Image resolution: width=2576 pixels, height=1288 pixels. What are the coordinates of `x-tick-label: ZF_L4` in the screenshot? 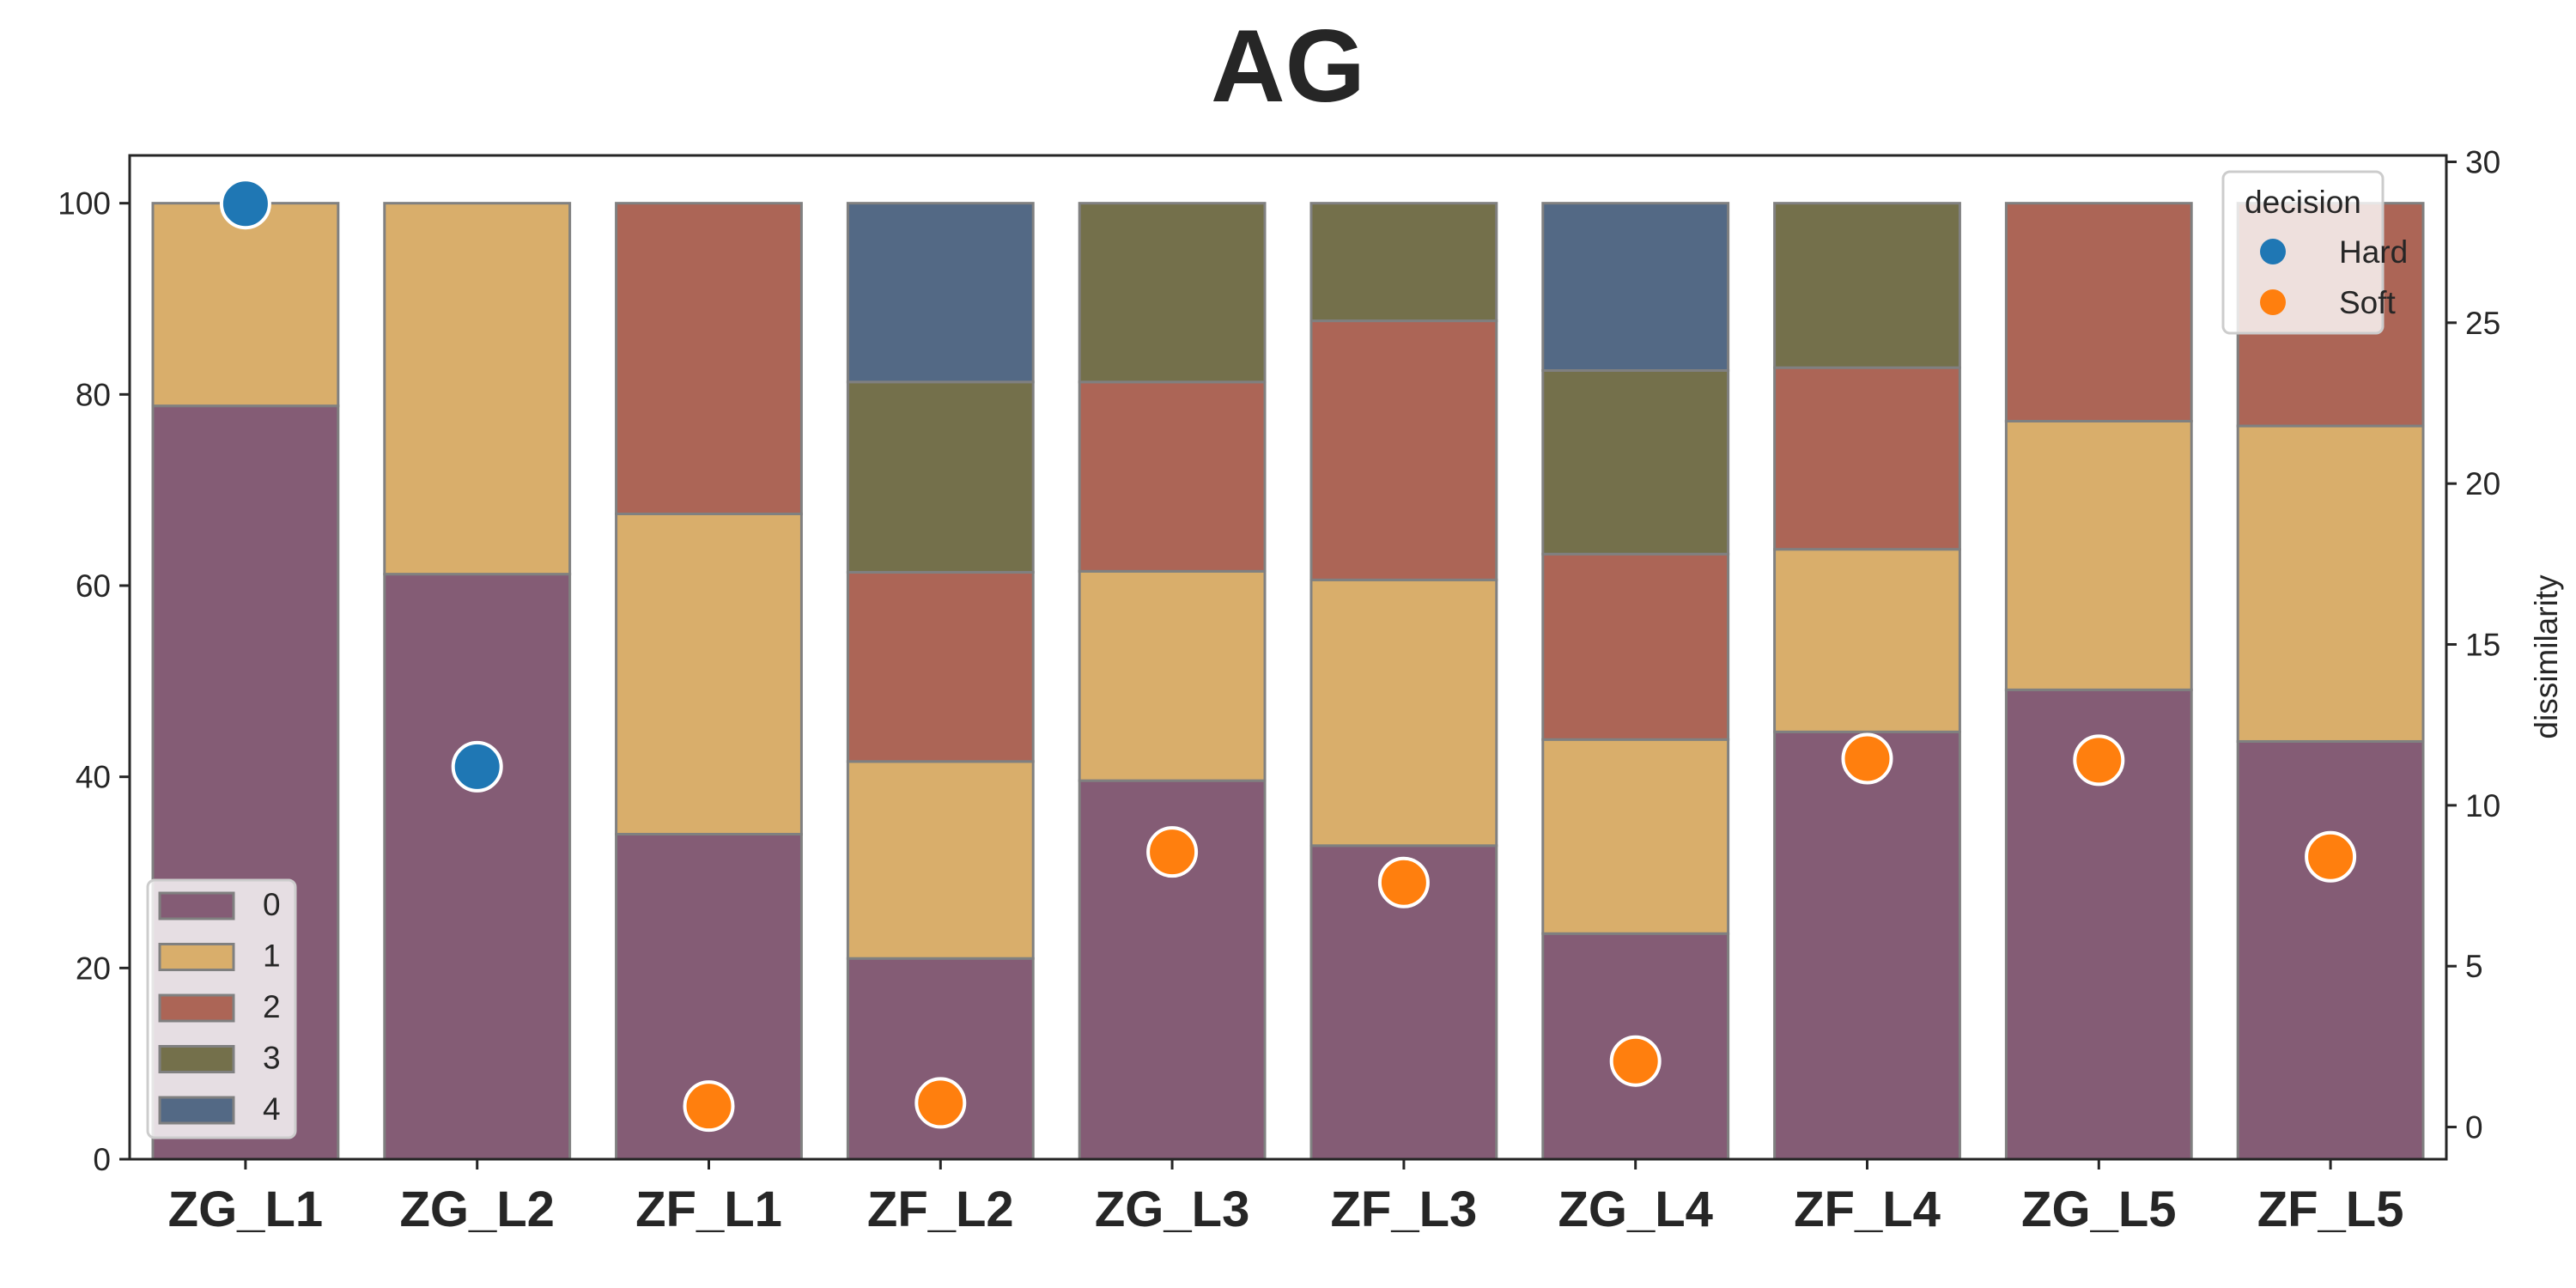 It's located at (1867, 1210).